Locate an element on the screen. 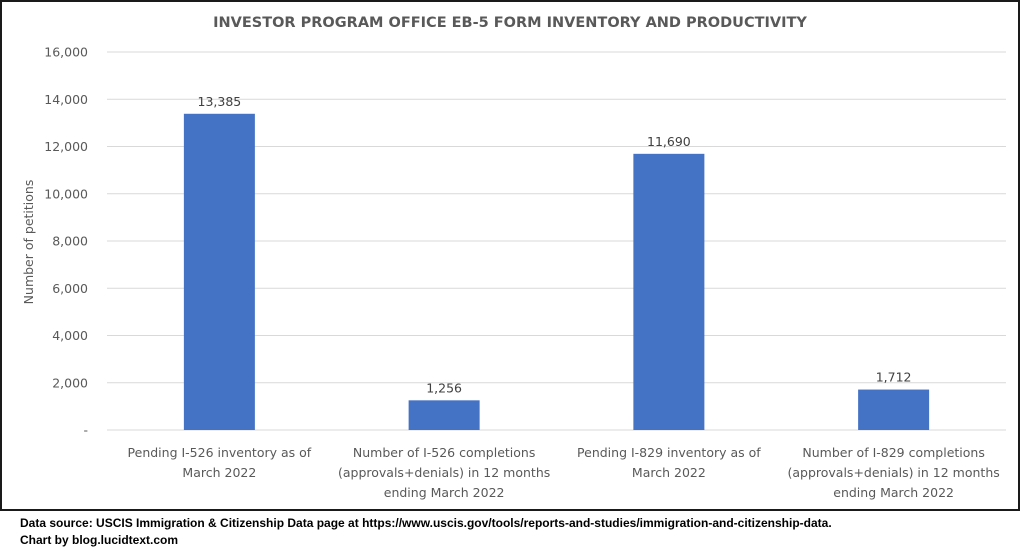  x-category-label: Pending I-829 inventory as of is located at coordinates (669, 452).